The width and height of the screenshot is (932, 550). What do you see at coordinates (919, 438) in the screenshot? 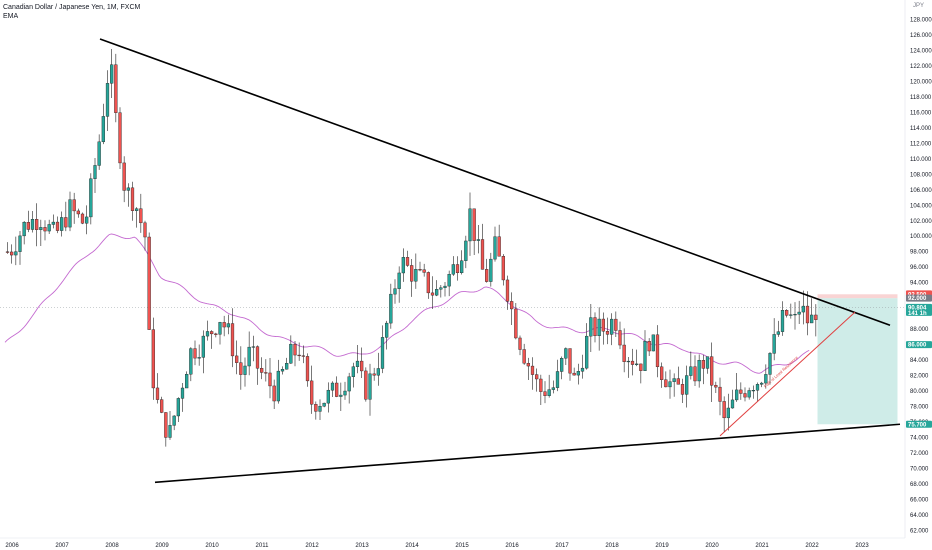
I see `y-tick-label: 74.000` at bounding box center [919, 438].